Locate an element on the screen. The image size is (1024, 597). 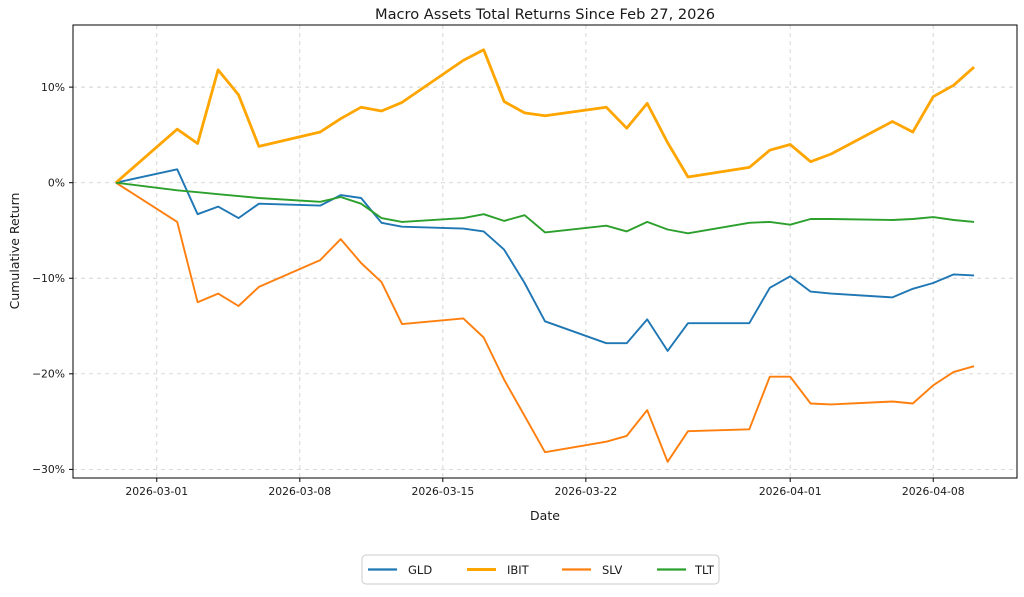
x-axis-label: Date is located at coordinates (545, 515).